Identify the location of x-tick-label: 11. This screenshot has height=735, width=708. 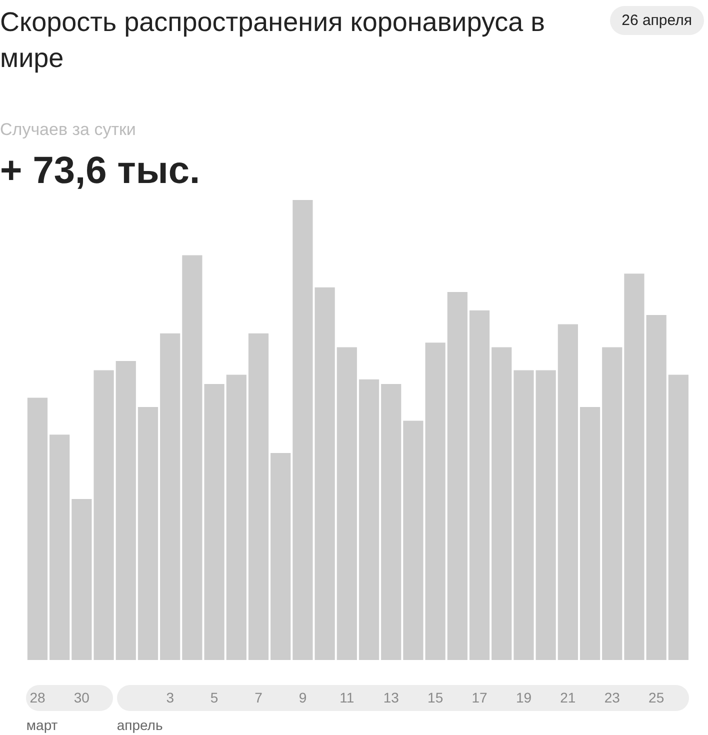
(347, 697).